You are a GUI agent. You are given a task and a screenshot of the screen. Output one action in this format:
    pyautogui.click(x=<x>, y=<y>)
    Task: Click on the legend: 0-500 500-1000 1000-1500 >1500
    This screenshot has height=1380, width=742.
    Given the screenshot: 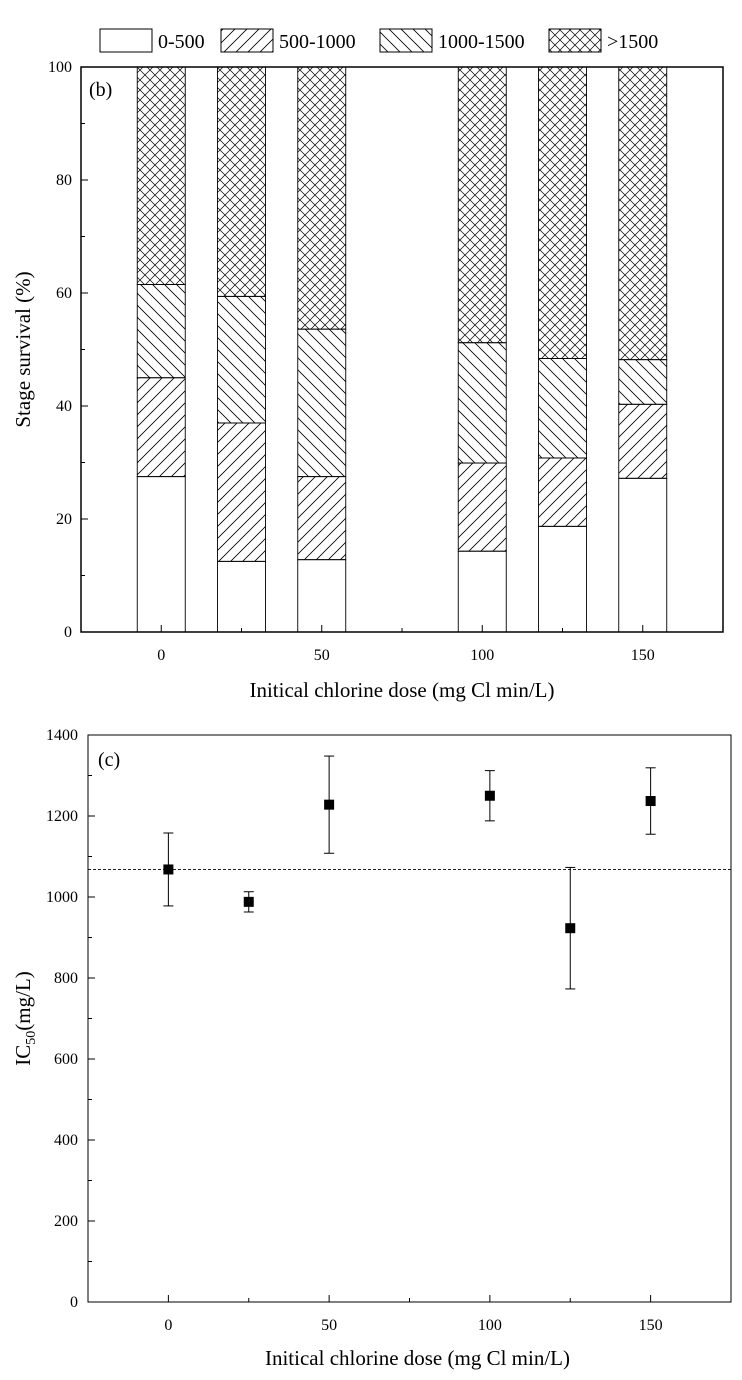 What is the action you would take?
    pyautogui.click(x=378, y=40)
    